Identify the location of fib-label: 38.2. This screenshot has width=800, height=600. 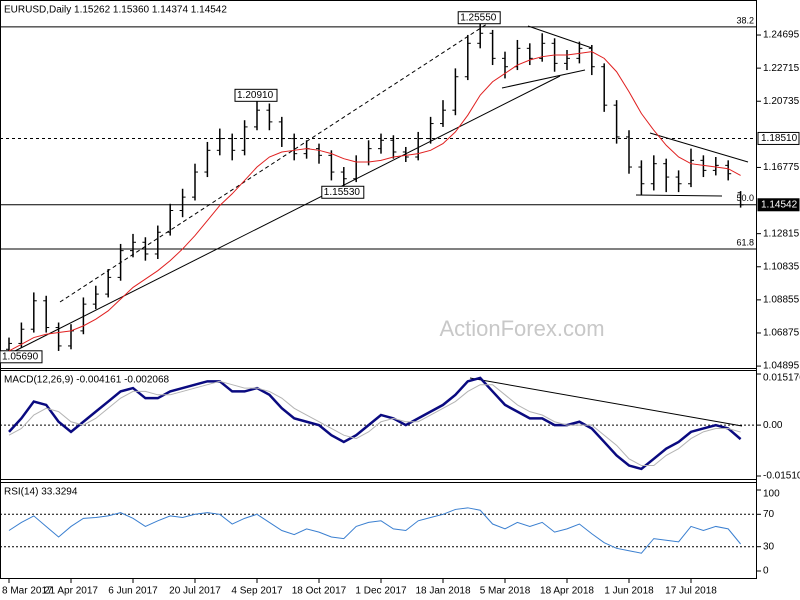
(745, 20).